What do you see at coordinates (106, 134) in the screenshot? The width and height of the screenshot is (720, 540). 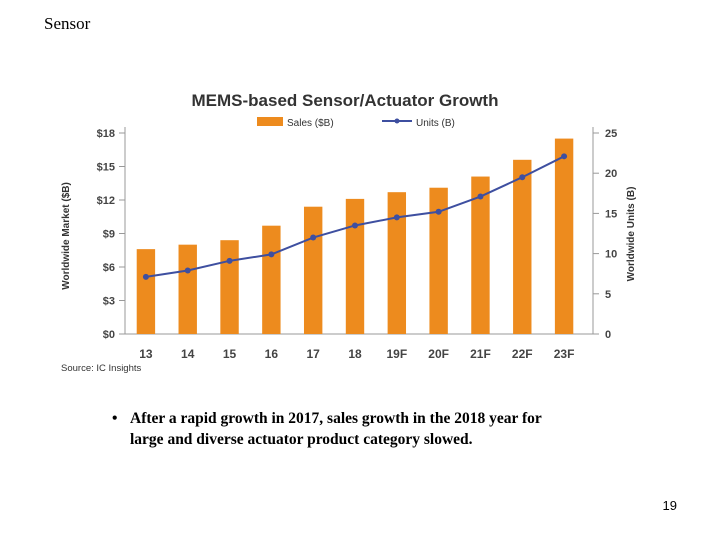 I see `y-tick-label: $18` at bounding box center [106, 134].